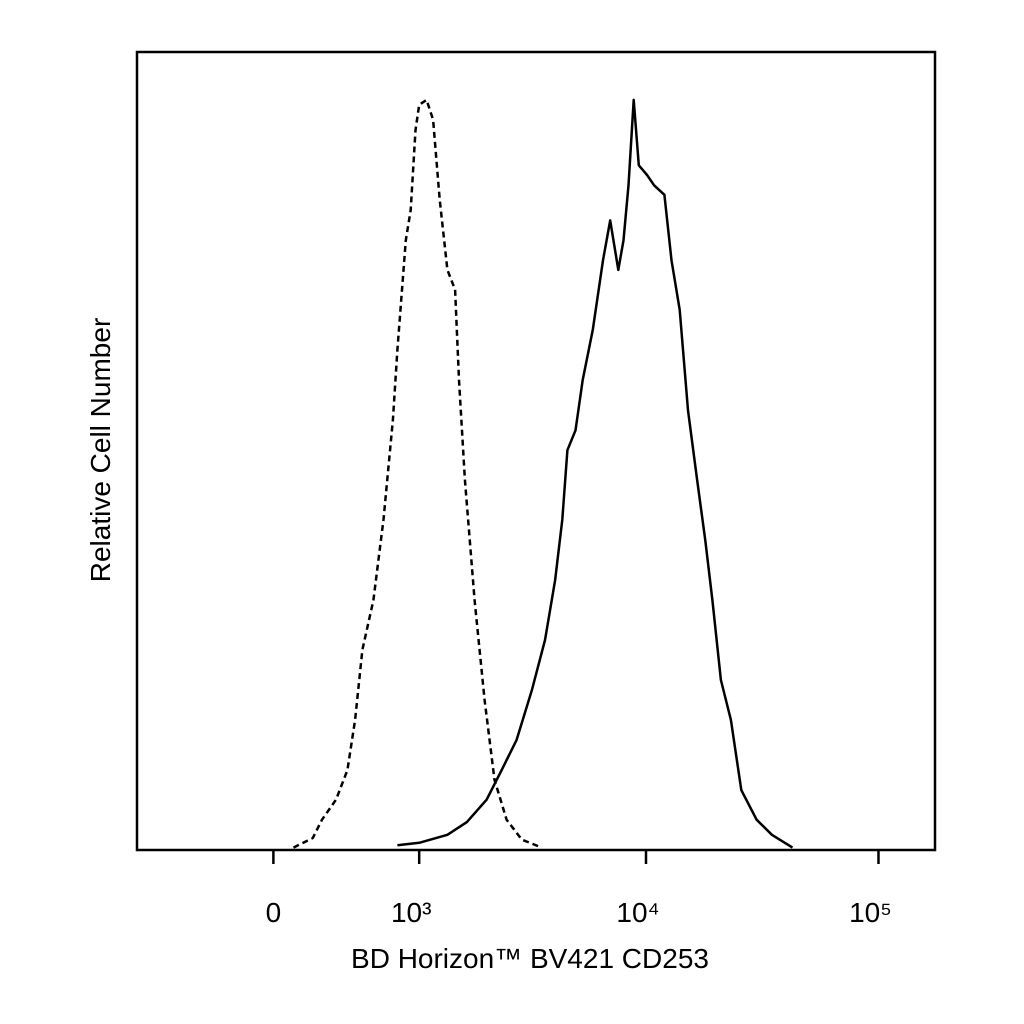  What do you see at coordinates (870, 912) in the screenshot?
I see `x-tick-label: 10⁵` at bounding box center [870, 912].